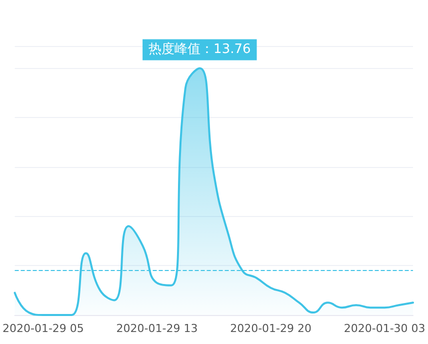 The image size is (428, 344). What do you see at coordinates (271, 328) in the screenshot?
I see `x-tick-label: 2020-01-29 20` at bounding box center [271, 328].